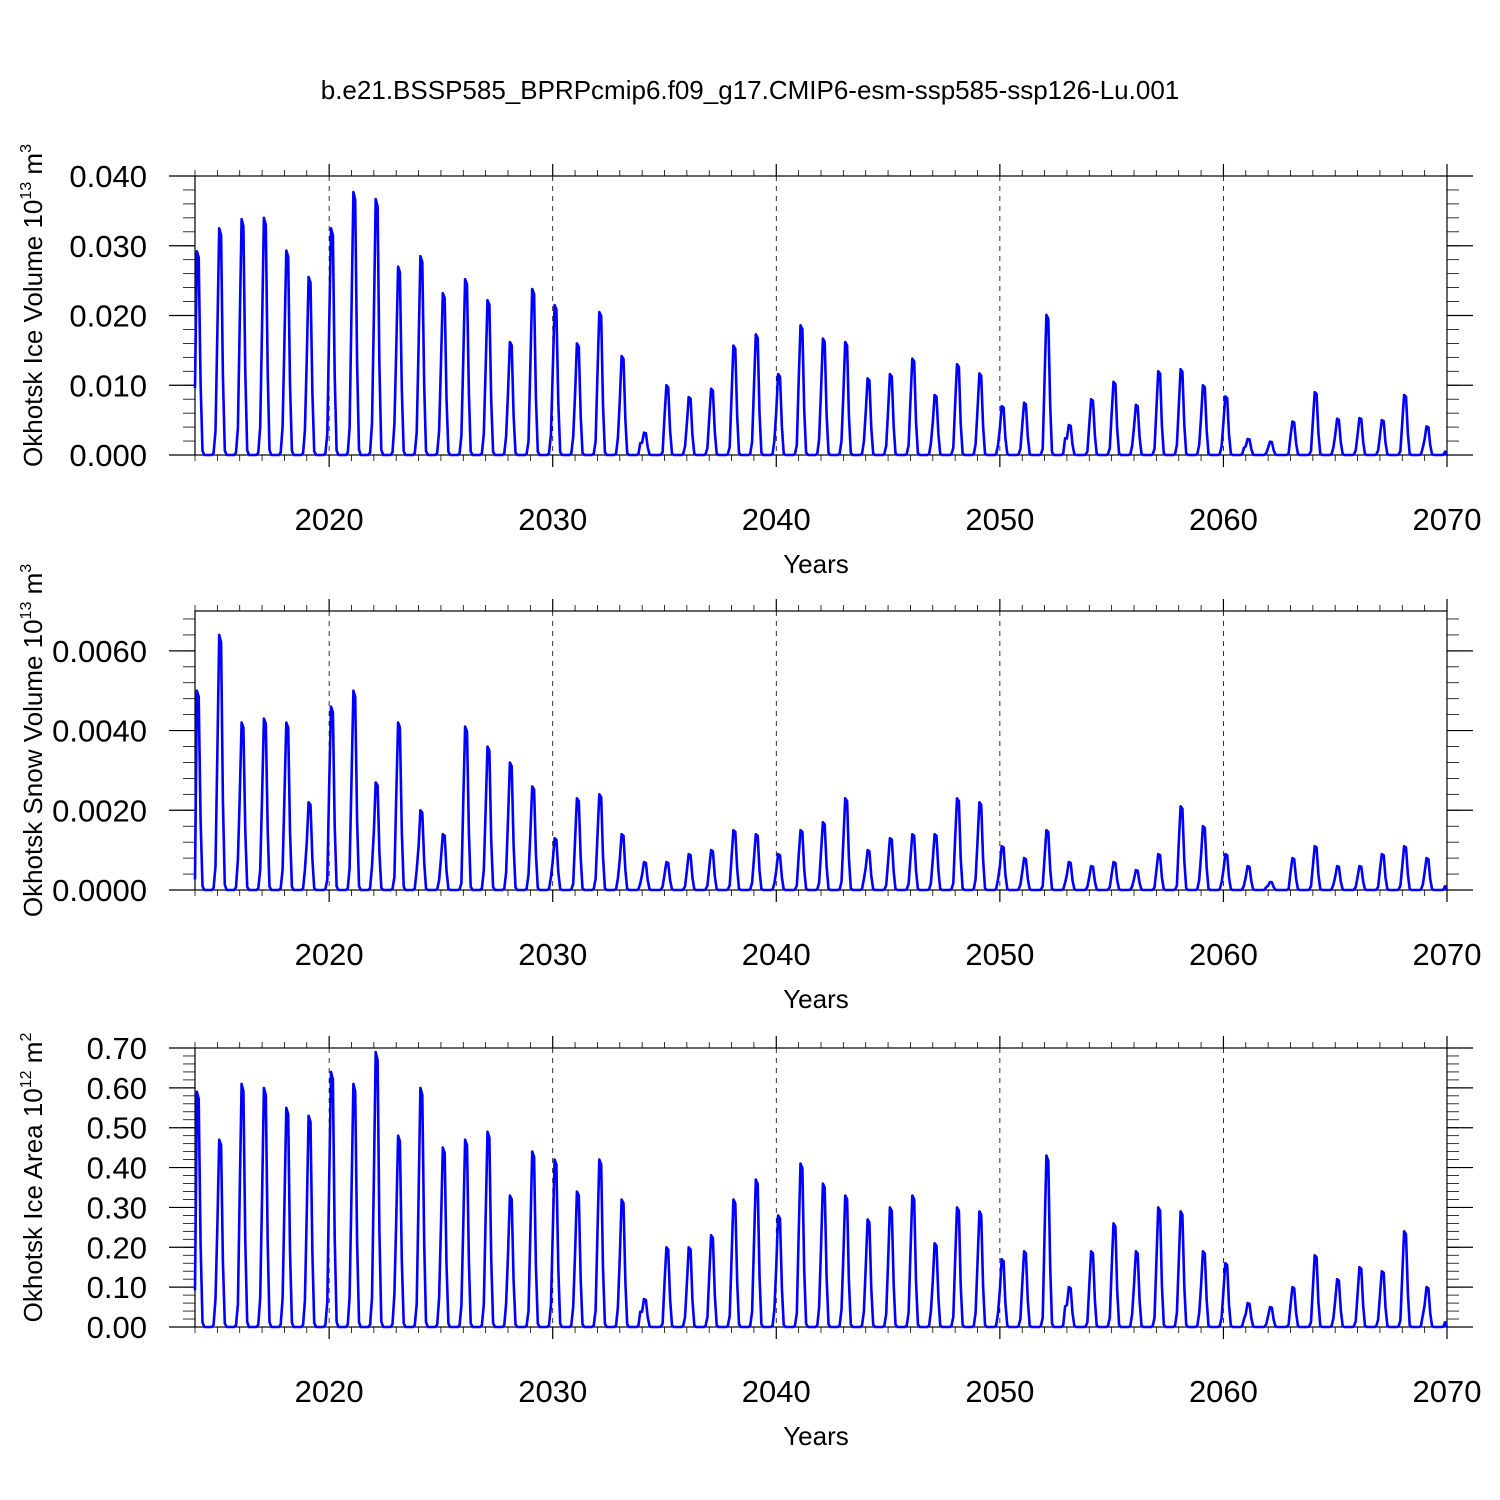  Describe the element at coordinates (108, 385) in the screenshot. I see `y-tick-label: 0.010` at that location.